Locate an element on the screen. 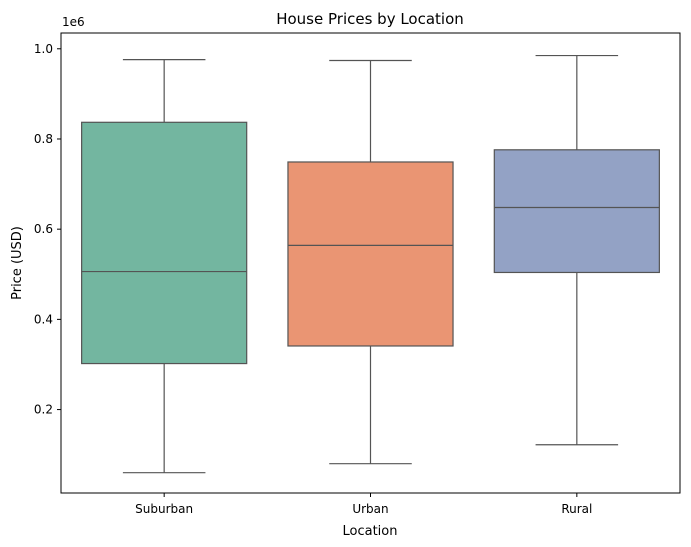 The image size is (691, 547). x-tick-label: Suburban is located at coordinates (164, 509).